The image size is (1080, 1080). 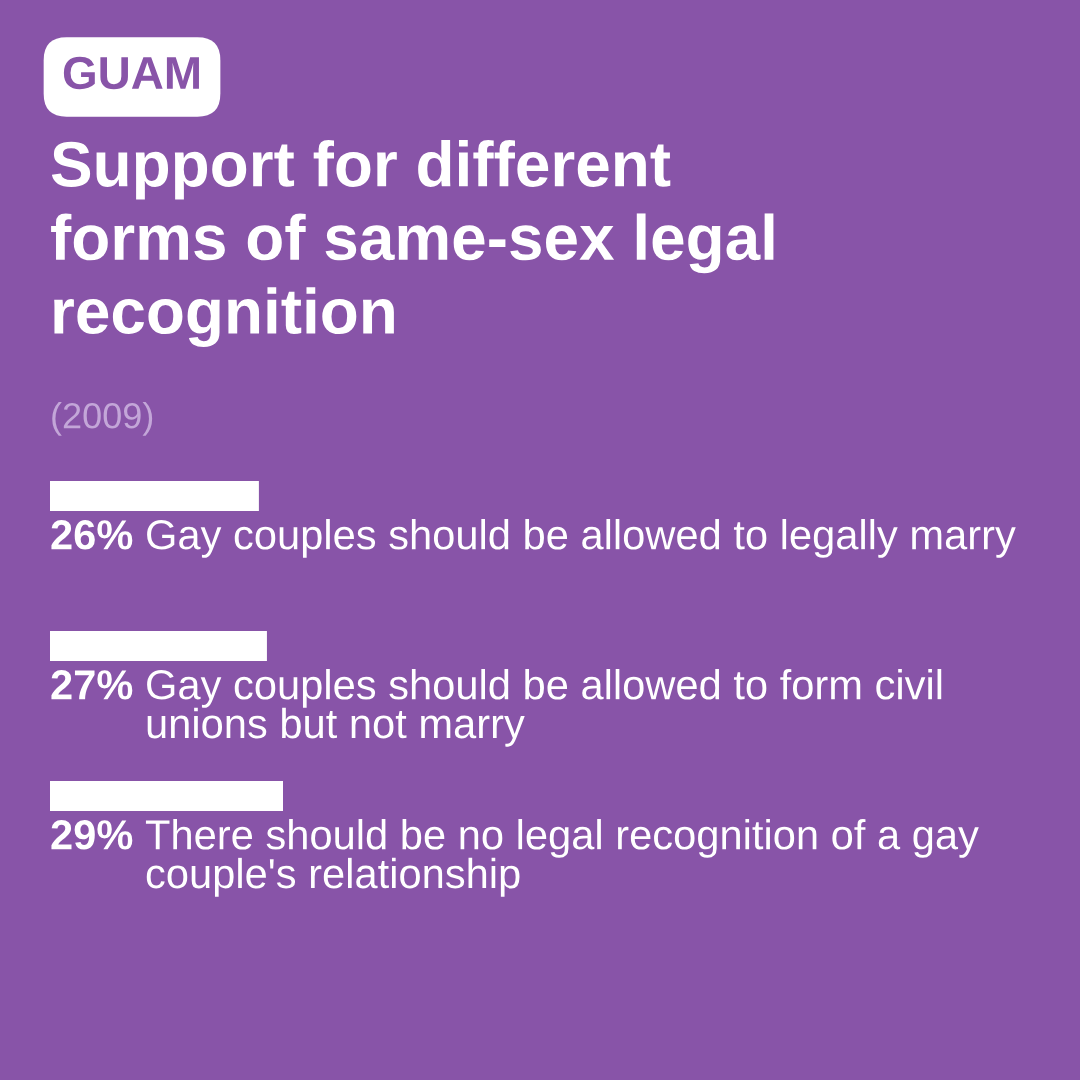 I want to click on text: GUAM, so click(x=131, y=73).